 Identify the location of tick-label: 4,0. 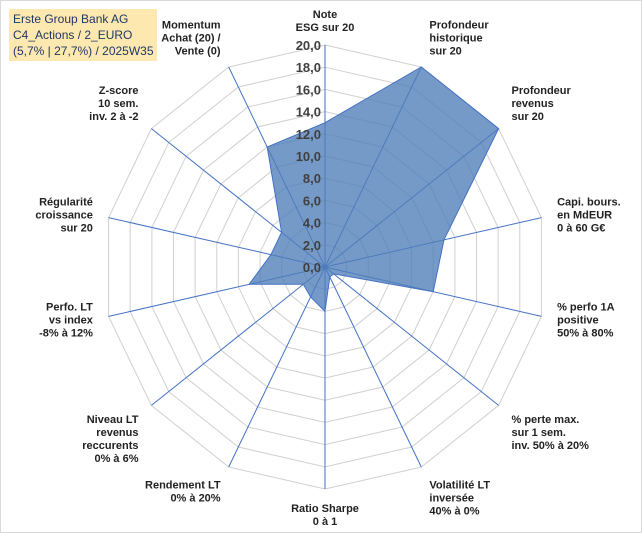
(312, 223).